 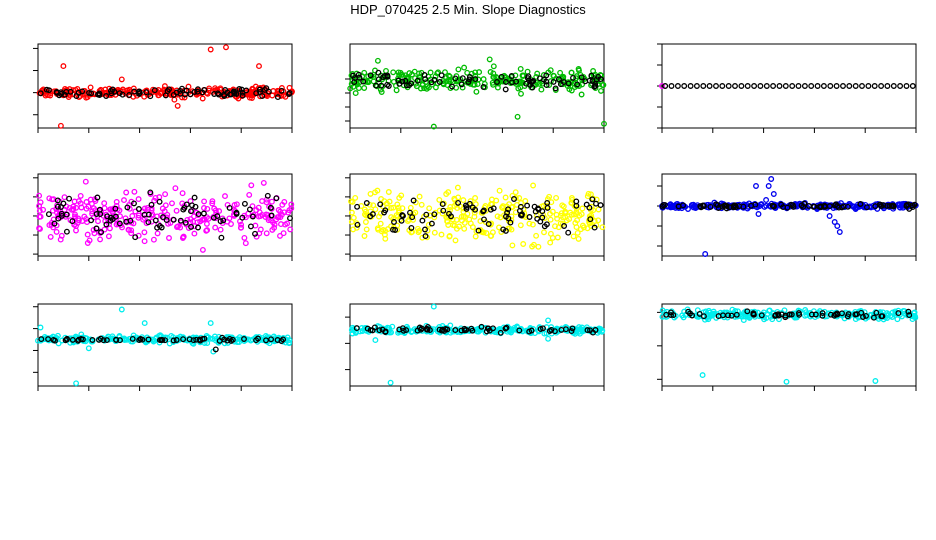 I want to click on series-all, so click(x=477, y=216).